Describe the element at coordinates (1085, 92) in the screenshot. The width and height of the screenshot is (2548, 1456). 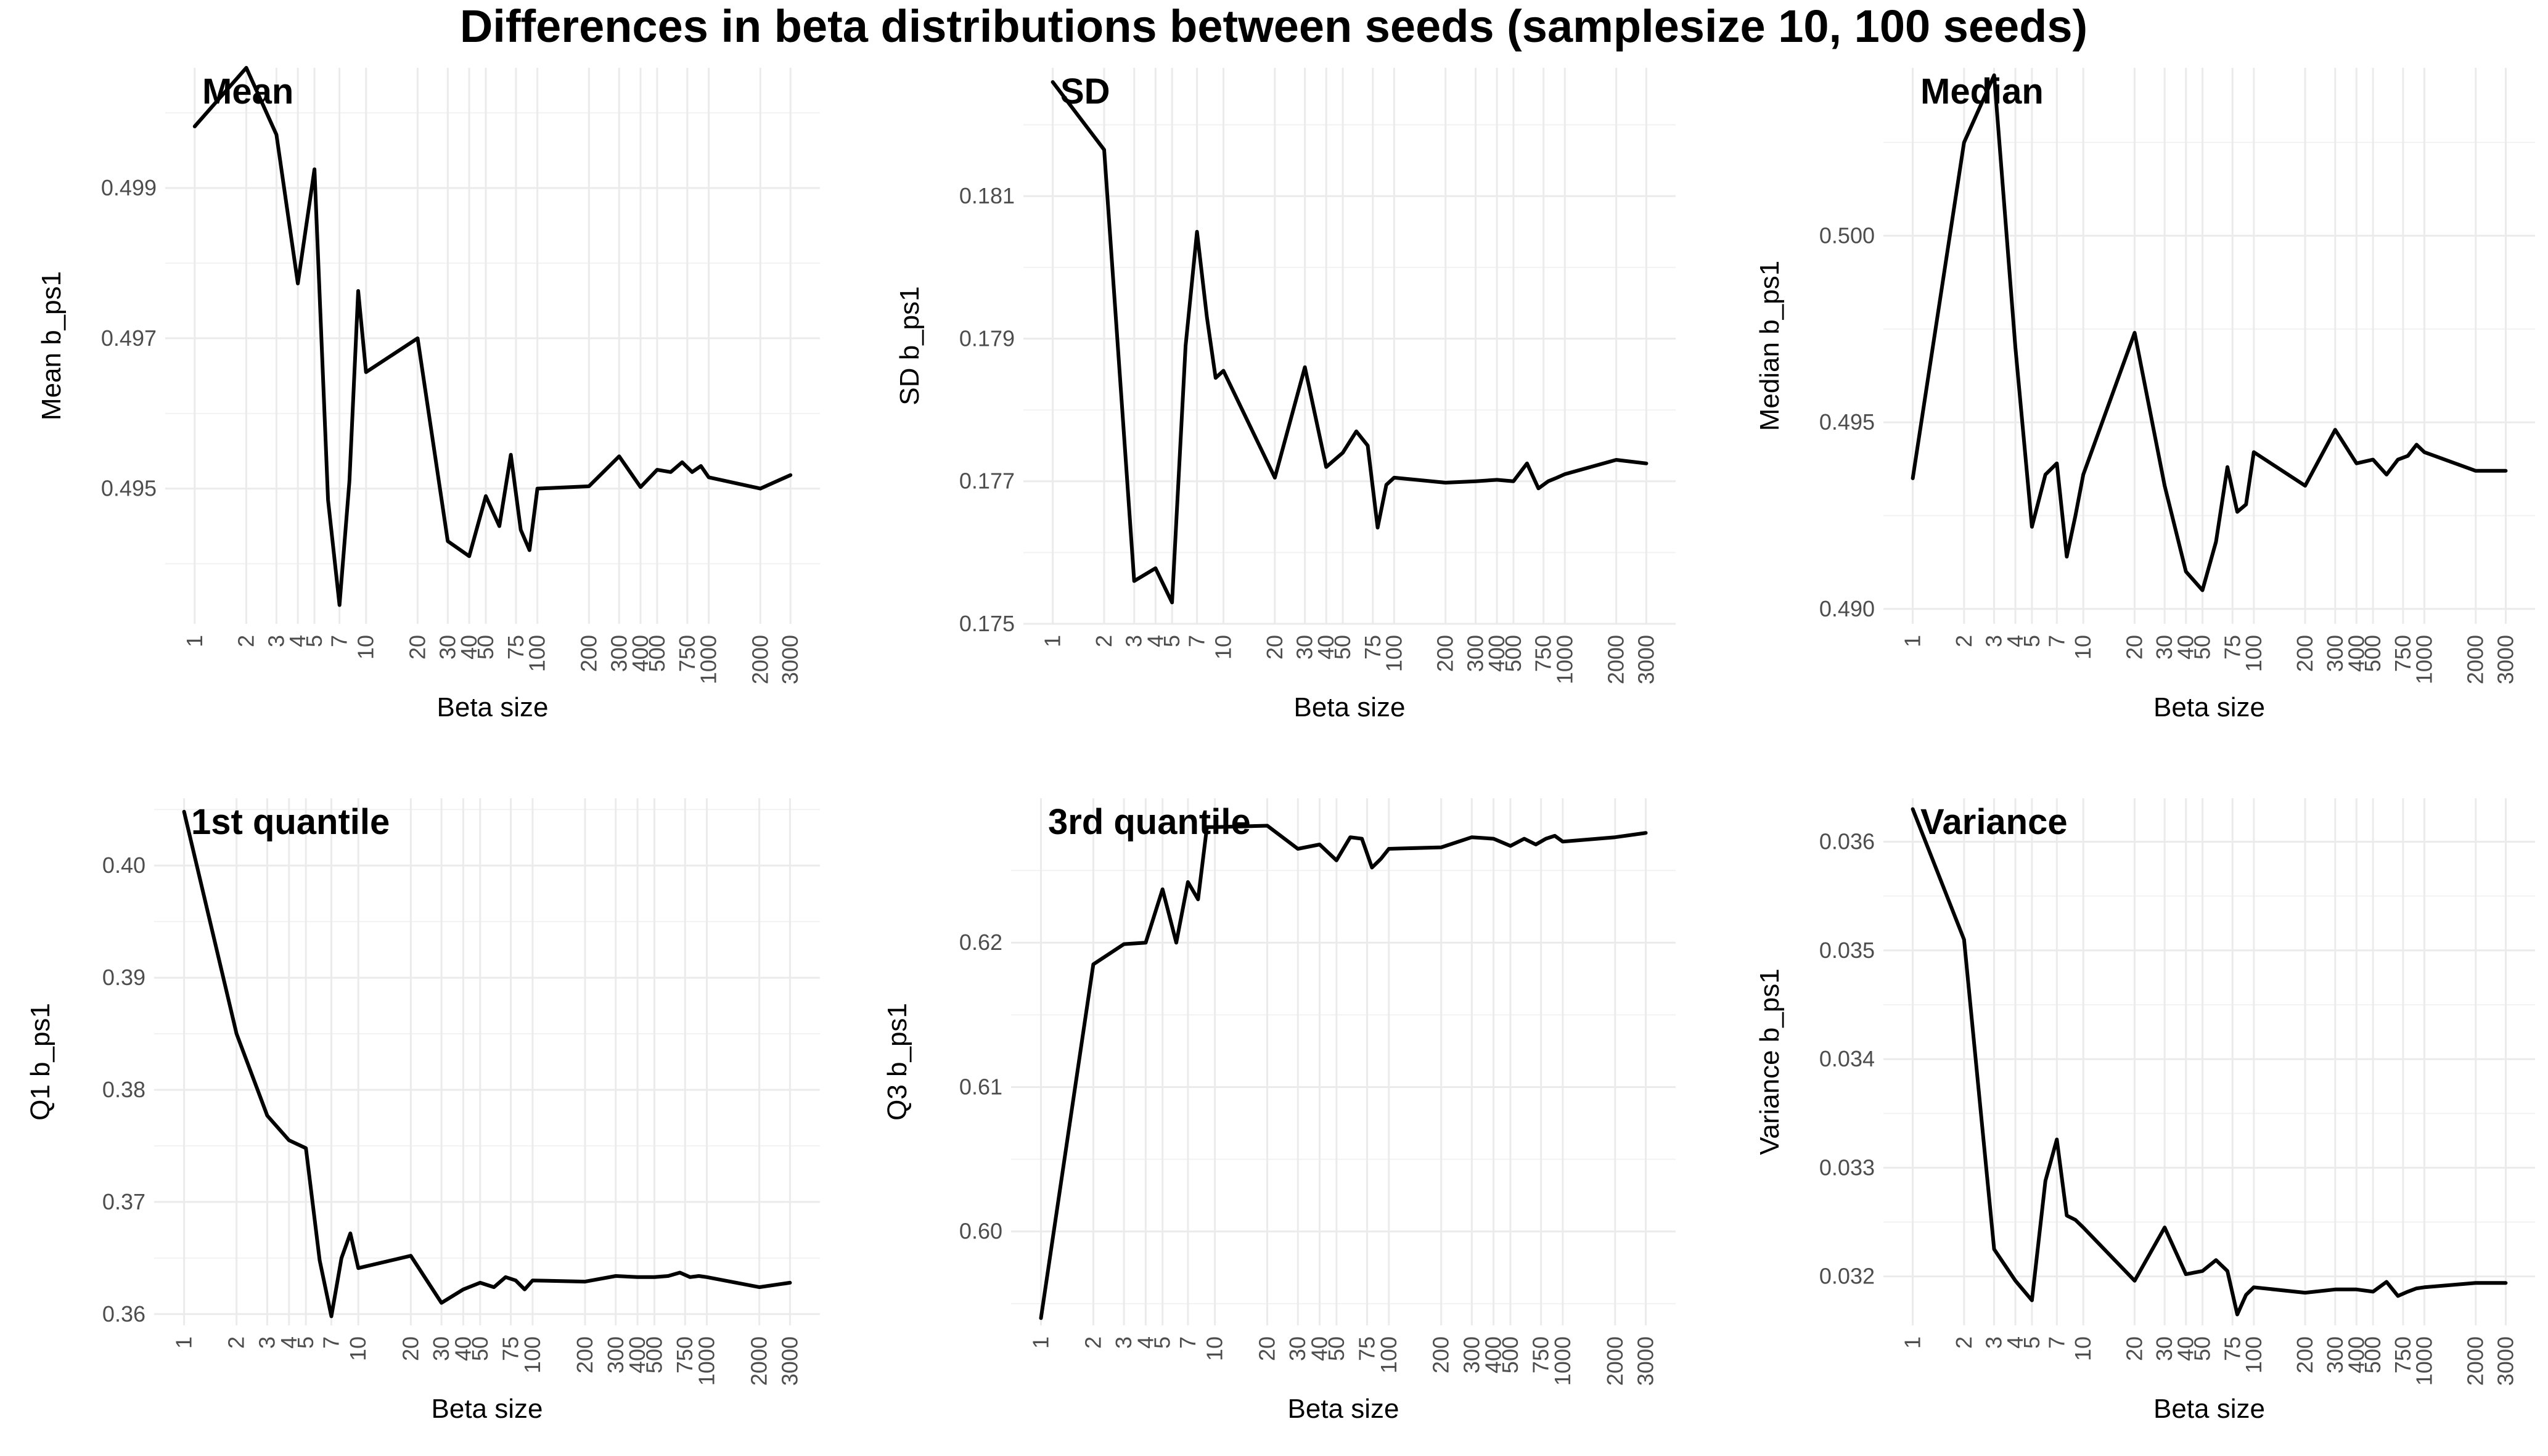
I see `panel-title: SD` at that location.